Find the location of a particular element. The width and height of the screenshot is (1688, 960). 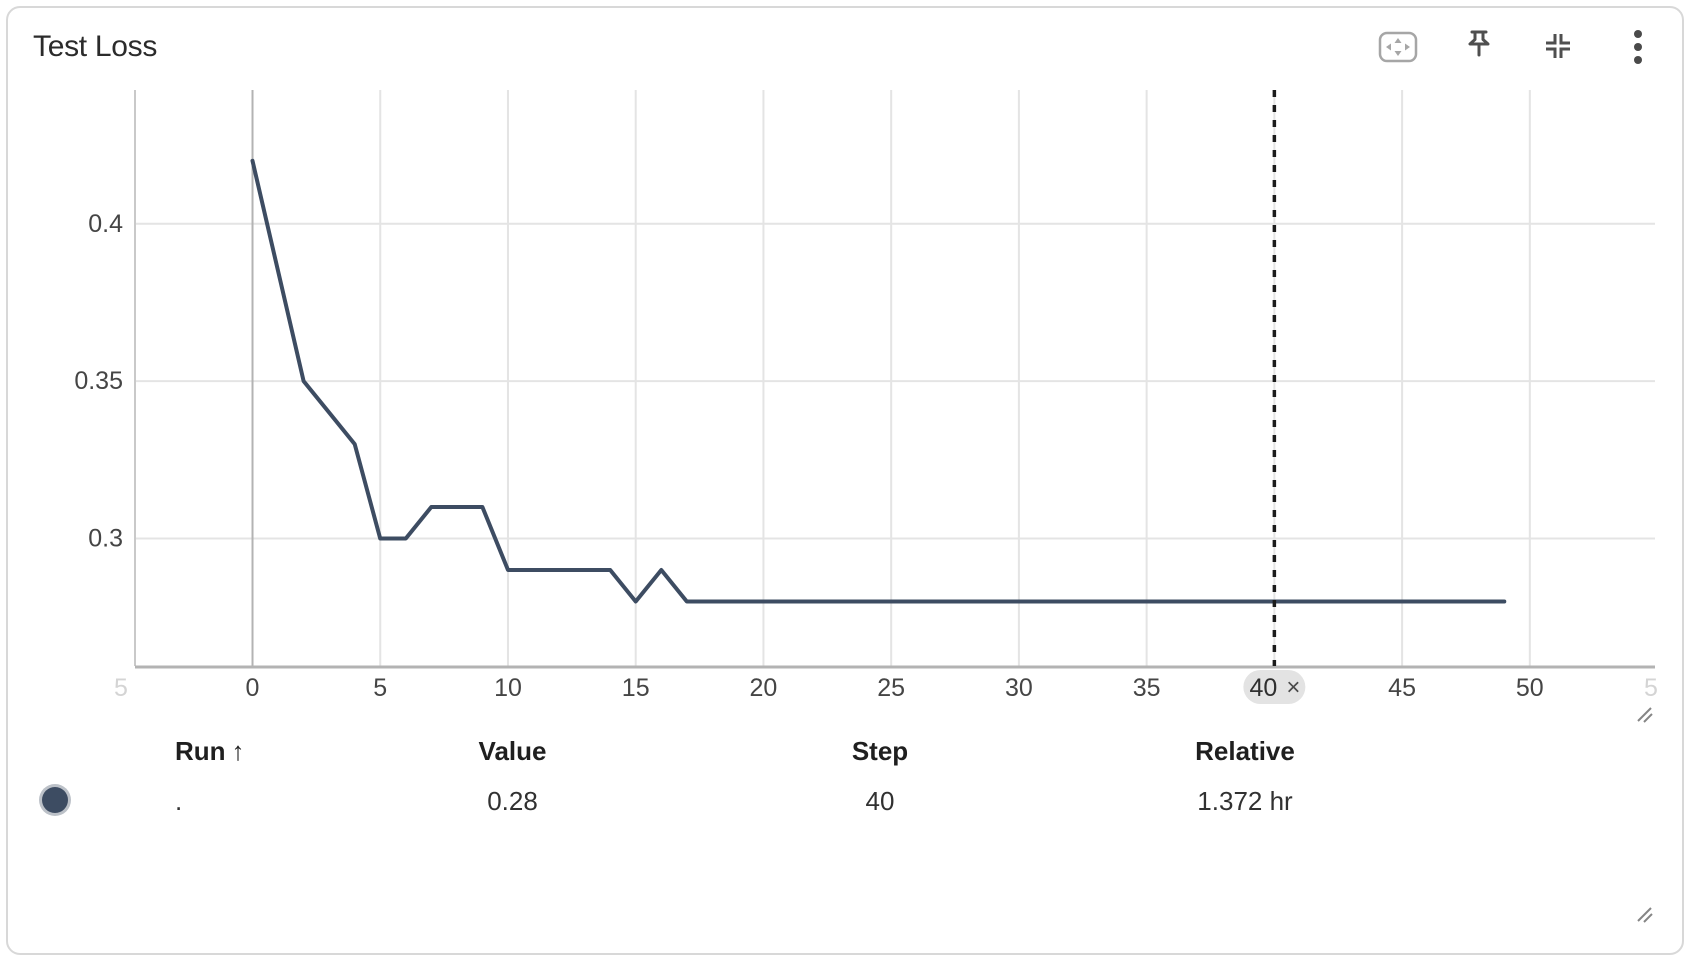

sort-ascending-icon: ↑ is located at coordinates (238, 751).